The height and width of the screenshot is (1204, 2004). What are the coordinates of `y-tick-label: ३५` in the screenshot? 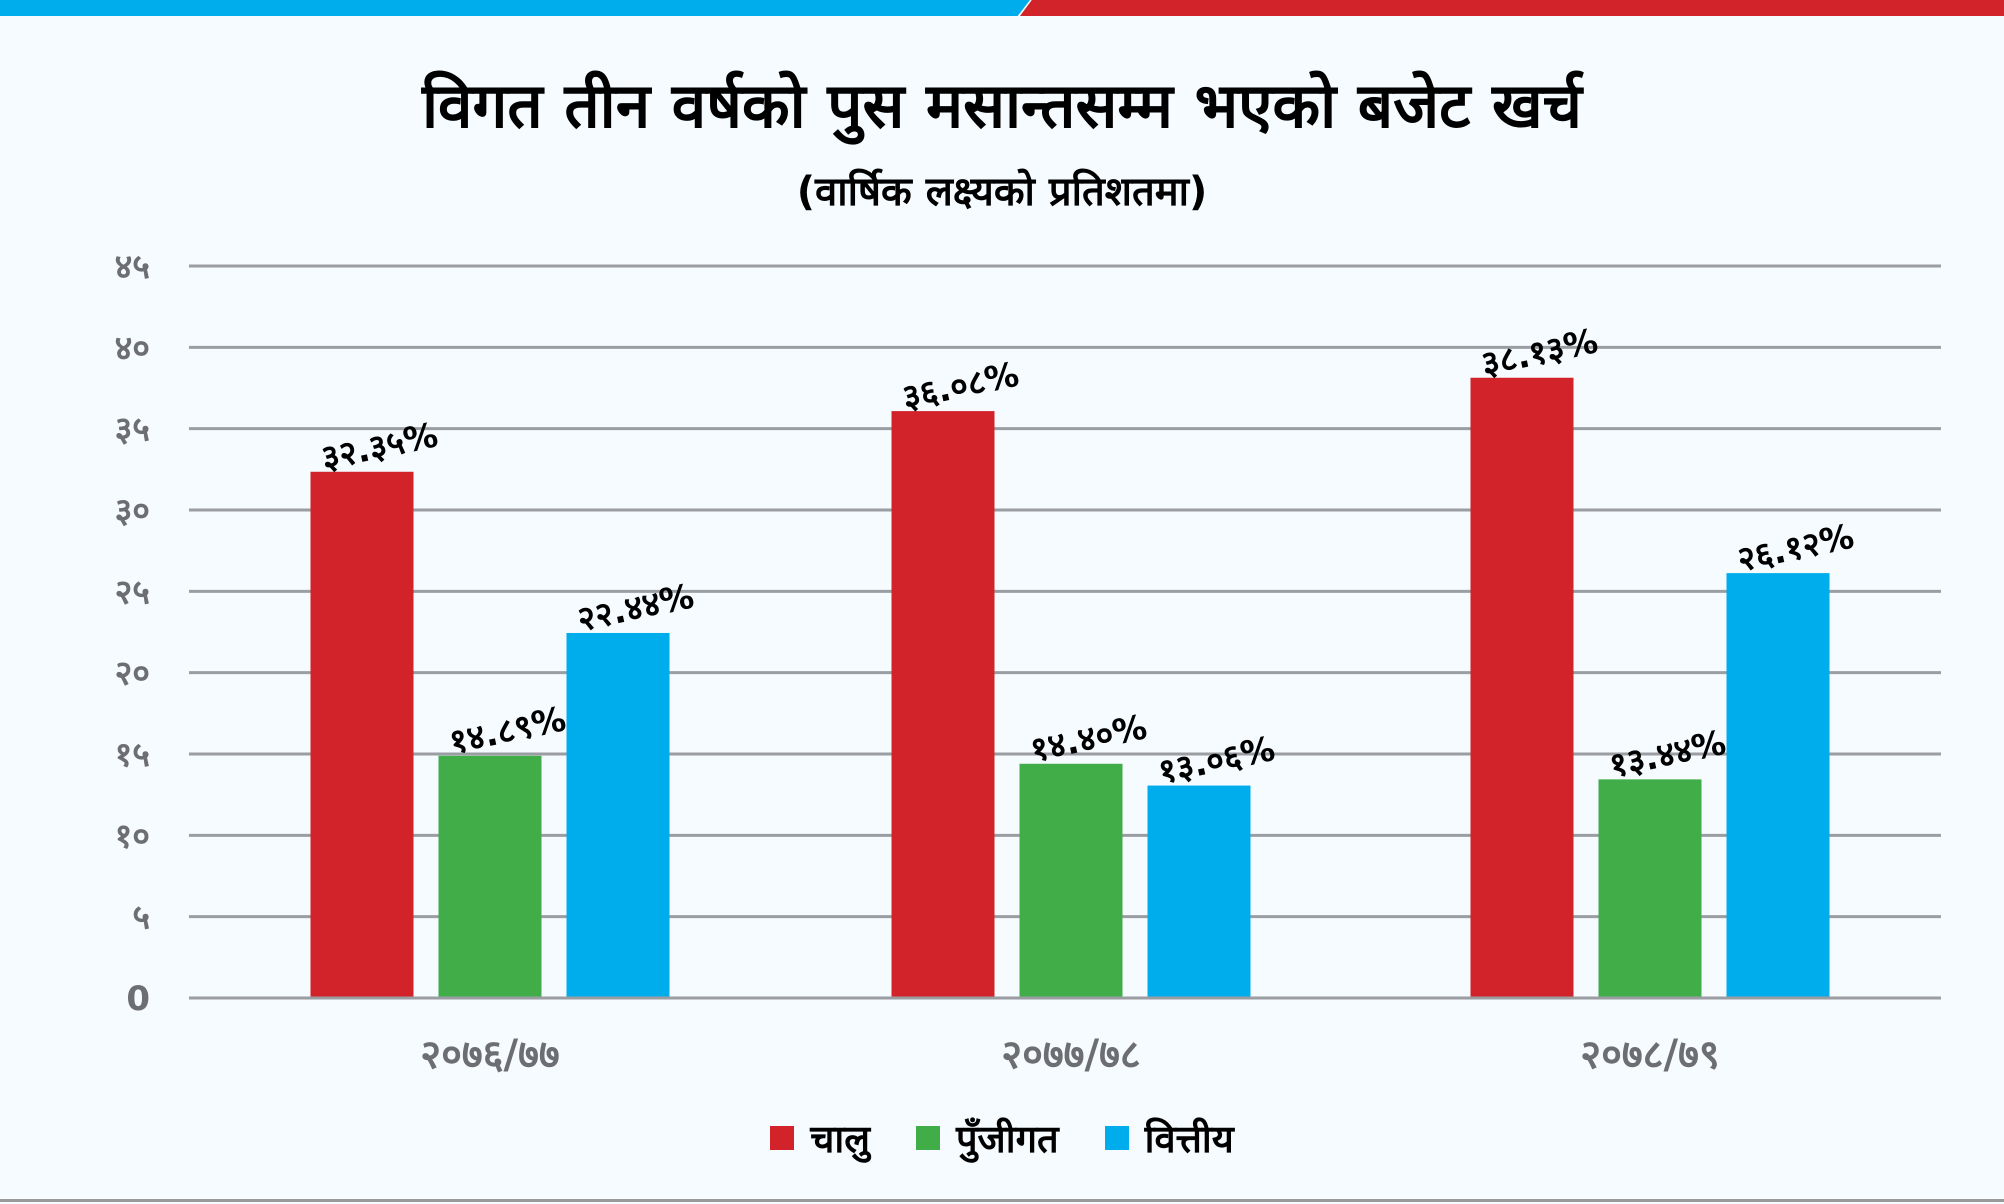 It's located at (132, 430).